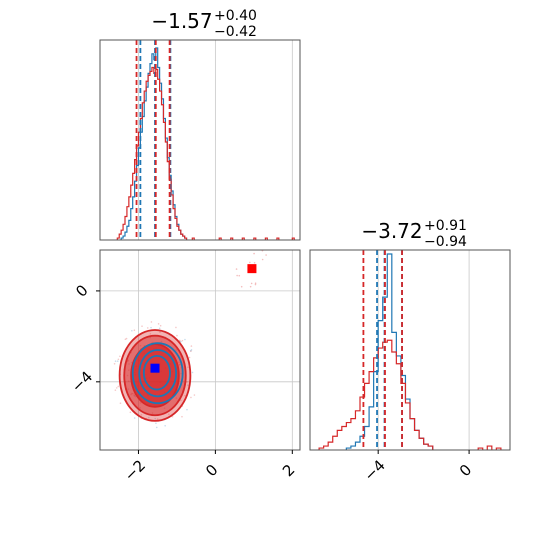  I want to click on y-tick-label: 0, so click(81, 290).